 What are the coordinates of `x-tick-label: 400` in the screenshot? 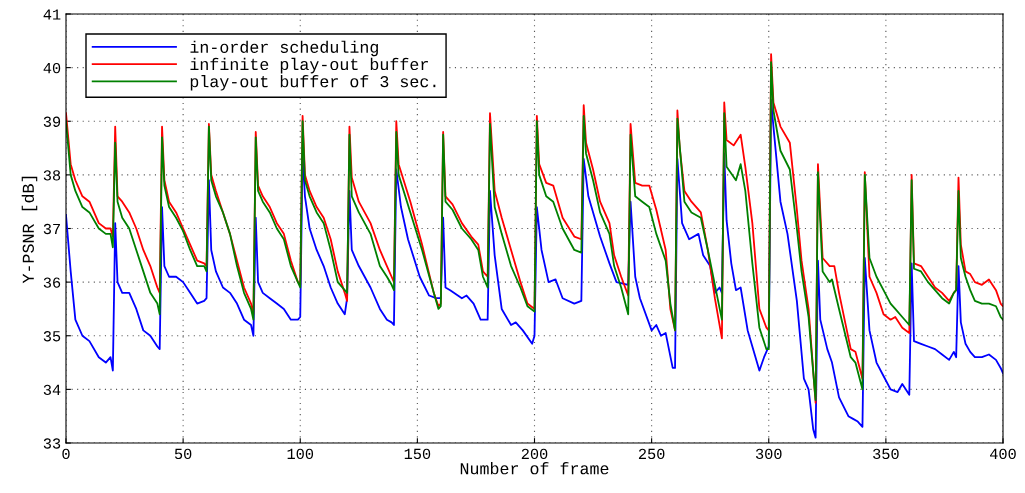 It's located at (1003, 454).